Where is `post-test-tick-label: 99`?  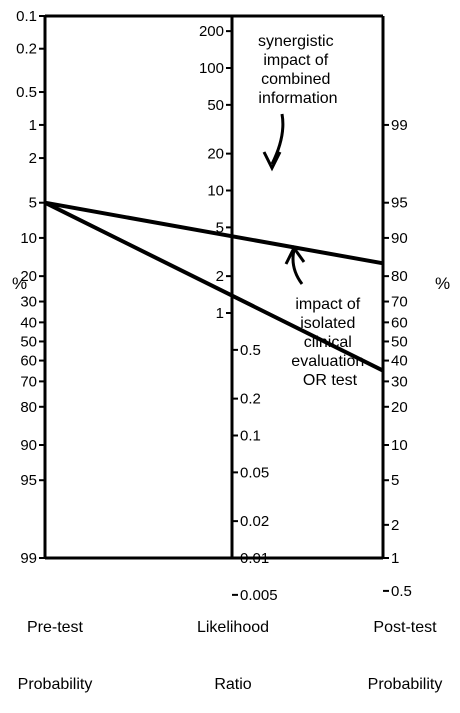 post-test-tick-label: 99 is located at coordinates (399, 125).